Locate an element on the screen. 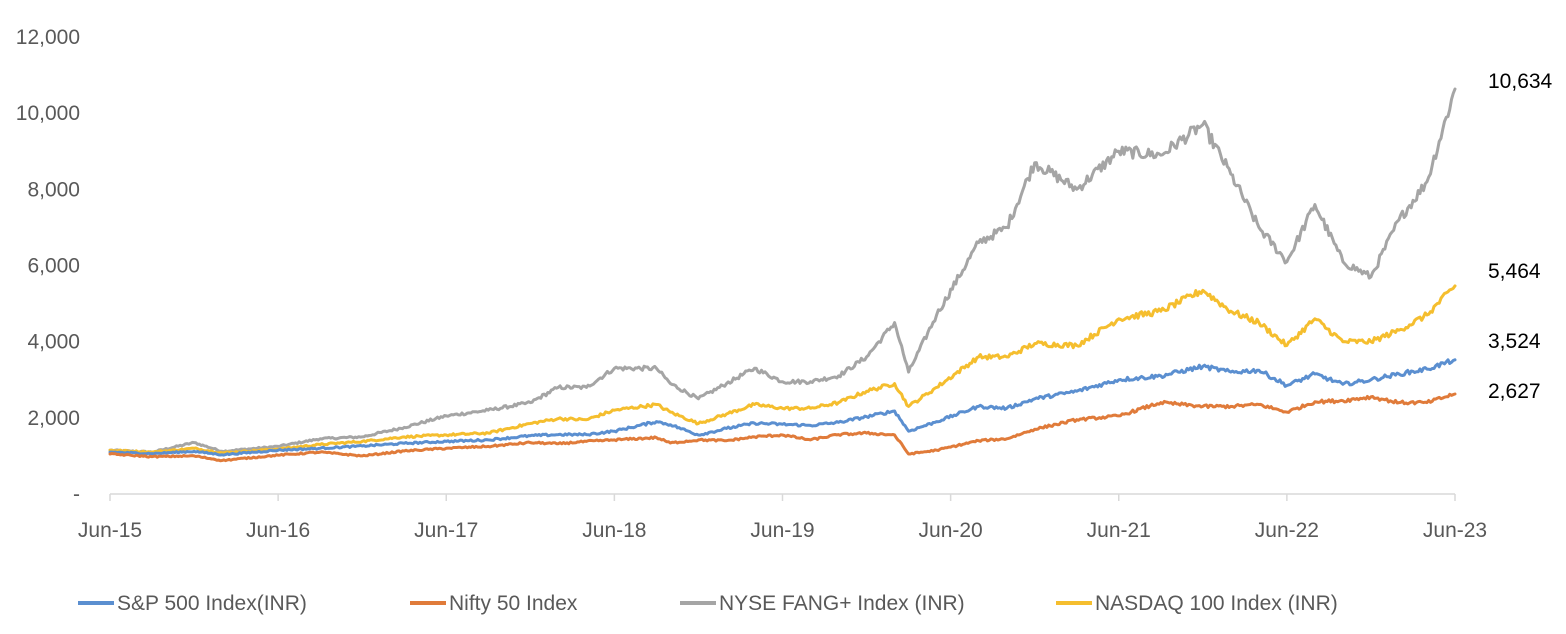 This screenshot has height=634, width=1566. x-tick-label: Jun-20 is located at coordinates (951, 530).